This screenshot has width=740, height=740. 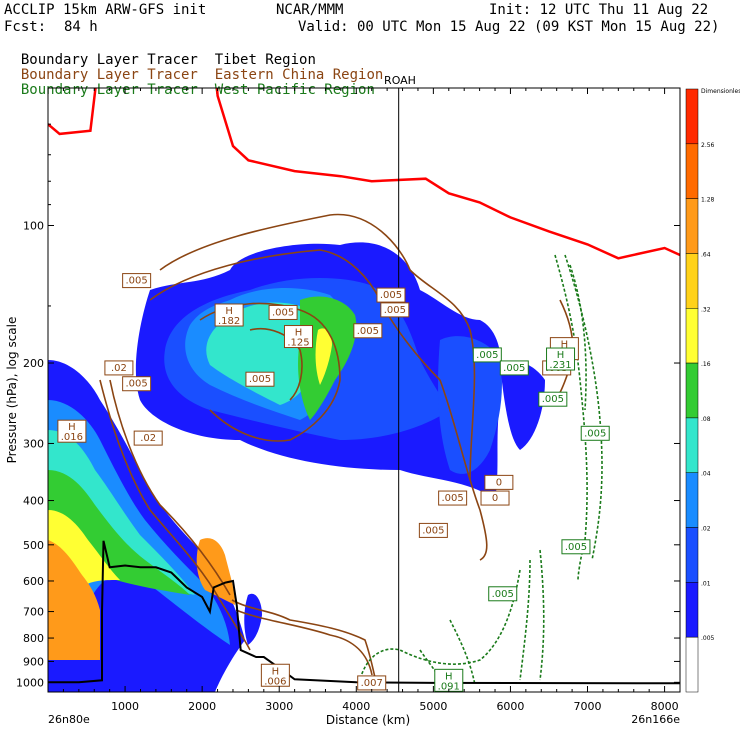 What do you see at coordinates (33, 612) in the screenshot?
I see `y-tick-label: 700` at bounding box center [33, 612].